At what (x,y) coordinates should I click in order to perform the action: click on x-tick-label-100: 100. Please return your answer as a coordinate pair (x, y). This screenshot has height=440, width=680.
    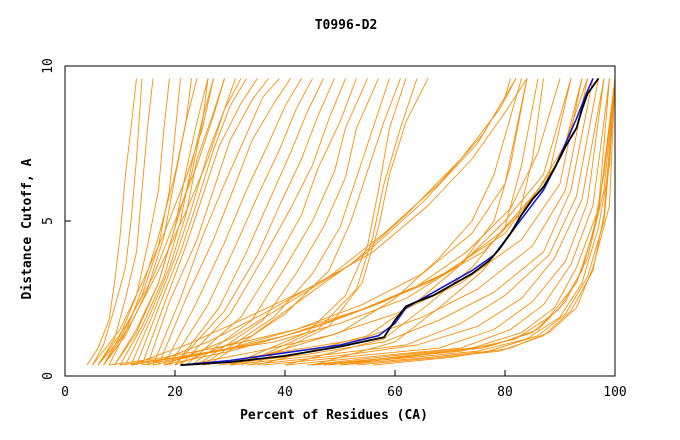
    Looking at the image, I should click on (614, 392).